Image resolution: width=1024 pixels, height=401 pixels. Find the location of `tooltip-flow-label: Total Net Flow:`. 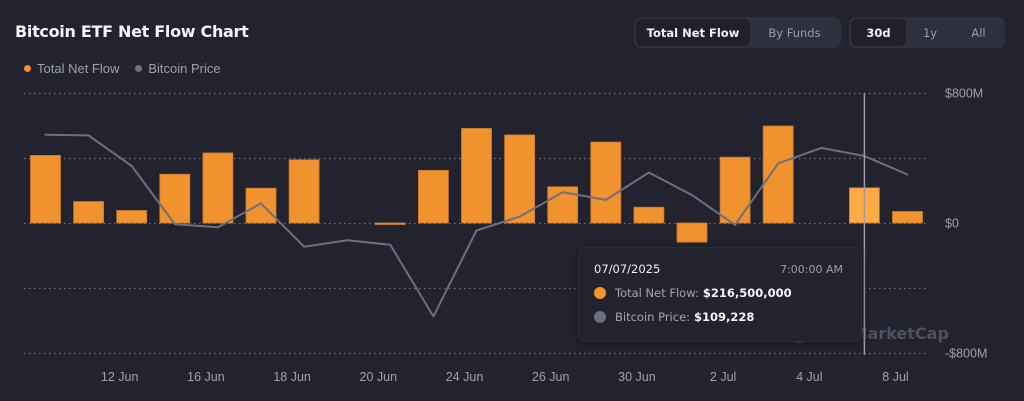

tooltip-flow-label: Total Net Flow: is located at coordinates (657, 293).